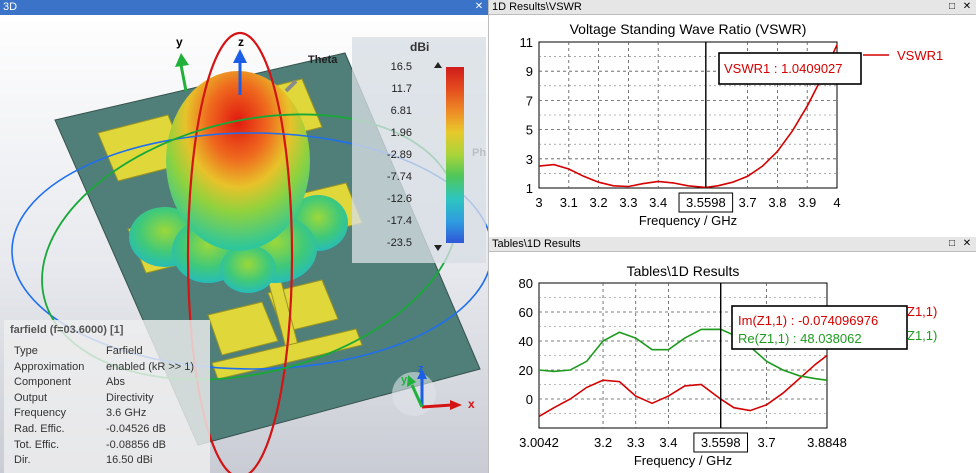  What do you see at coordinates (527, 42) in the screenshot?
I see `y-tick-label: 11` at bounding box center [527, 42].